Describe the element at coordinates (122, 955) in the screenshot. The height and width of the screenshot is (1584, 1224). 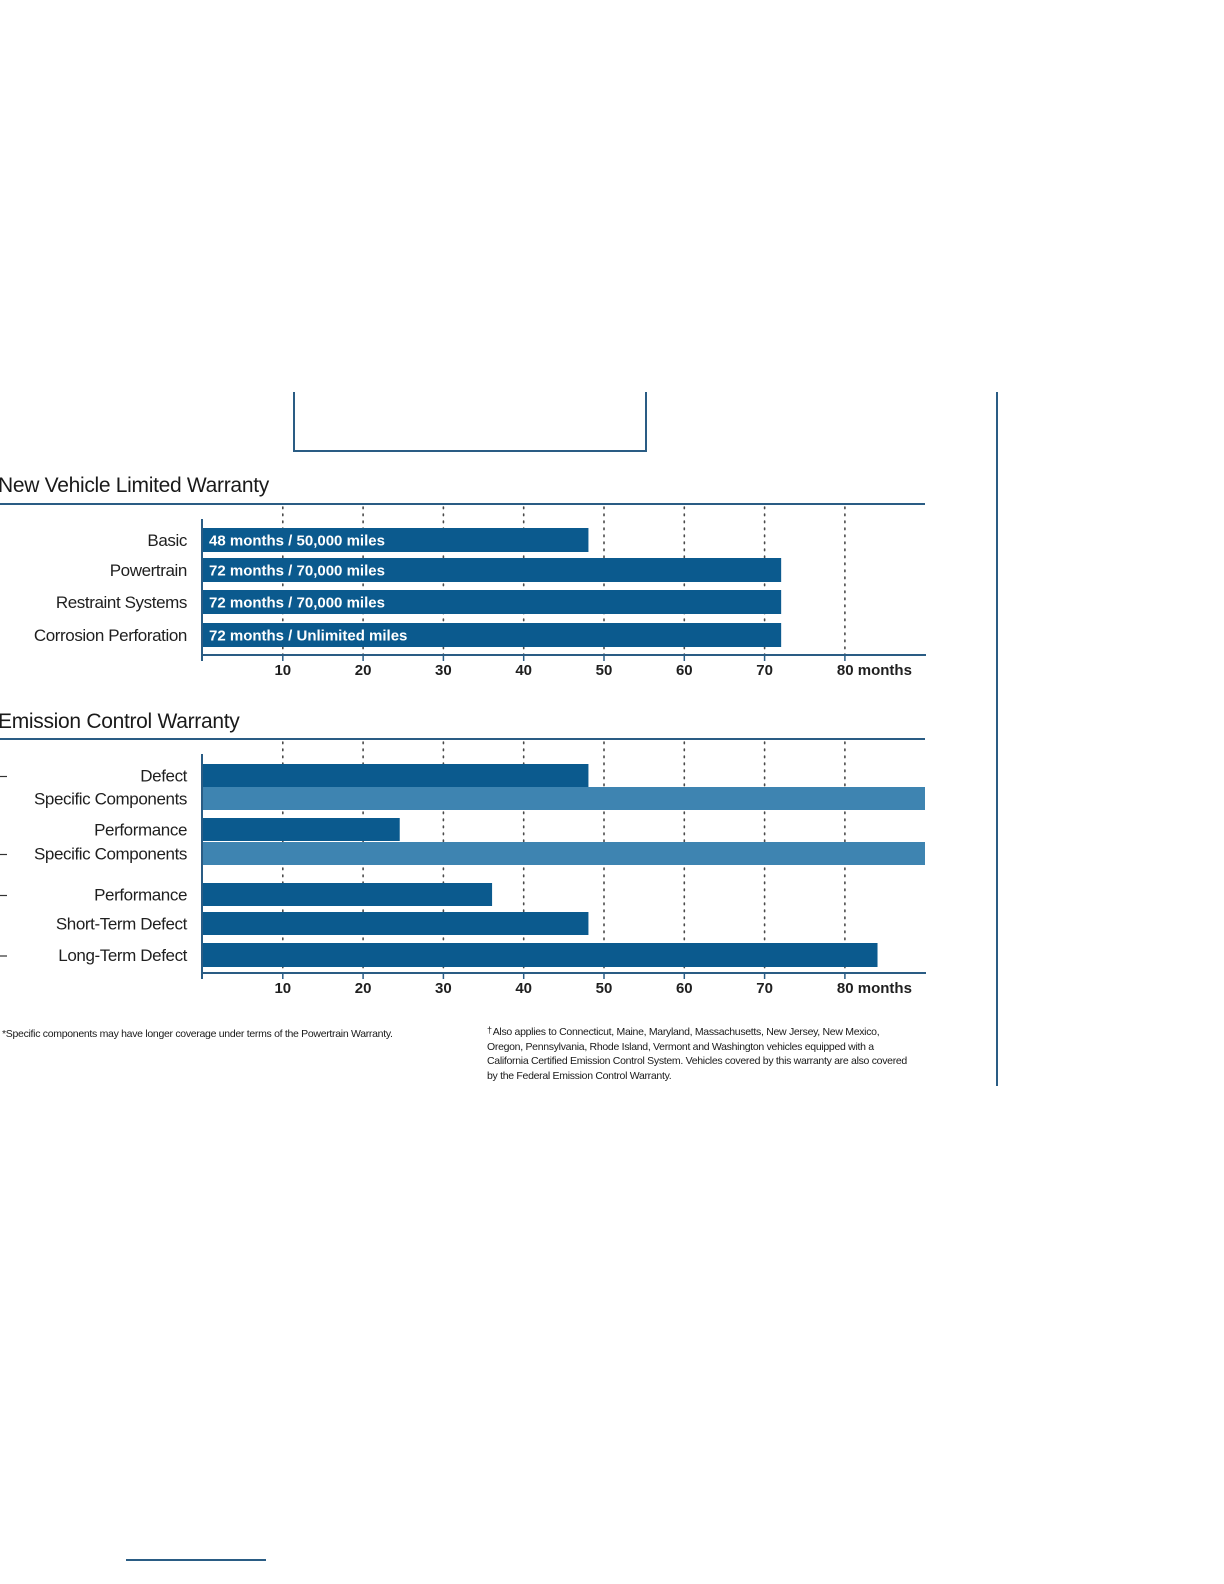
I see `category-label-6: Long-Term Defect` at that location.